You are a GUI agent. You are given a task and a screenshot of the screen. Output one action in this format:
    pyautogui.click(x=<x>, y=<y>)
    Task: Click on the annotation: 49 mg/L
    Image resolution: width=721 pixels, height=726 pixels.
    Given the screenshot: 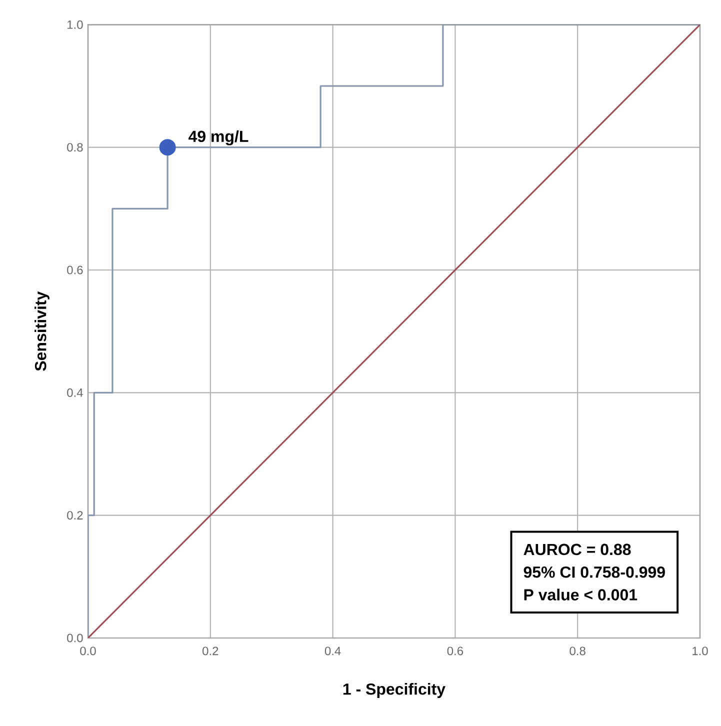 What is the action you would take?
    pyautogui.click(x=218, y=138)
    